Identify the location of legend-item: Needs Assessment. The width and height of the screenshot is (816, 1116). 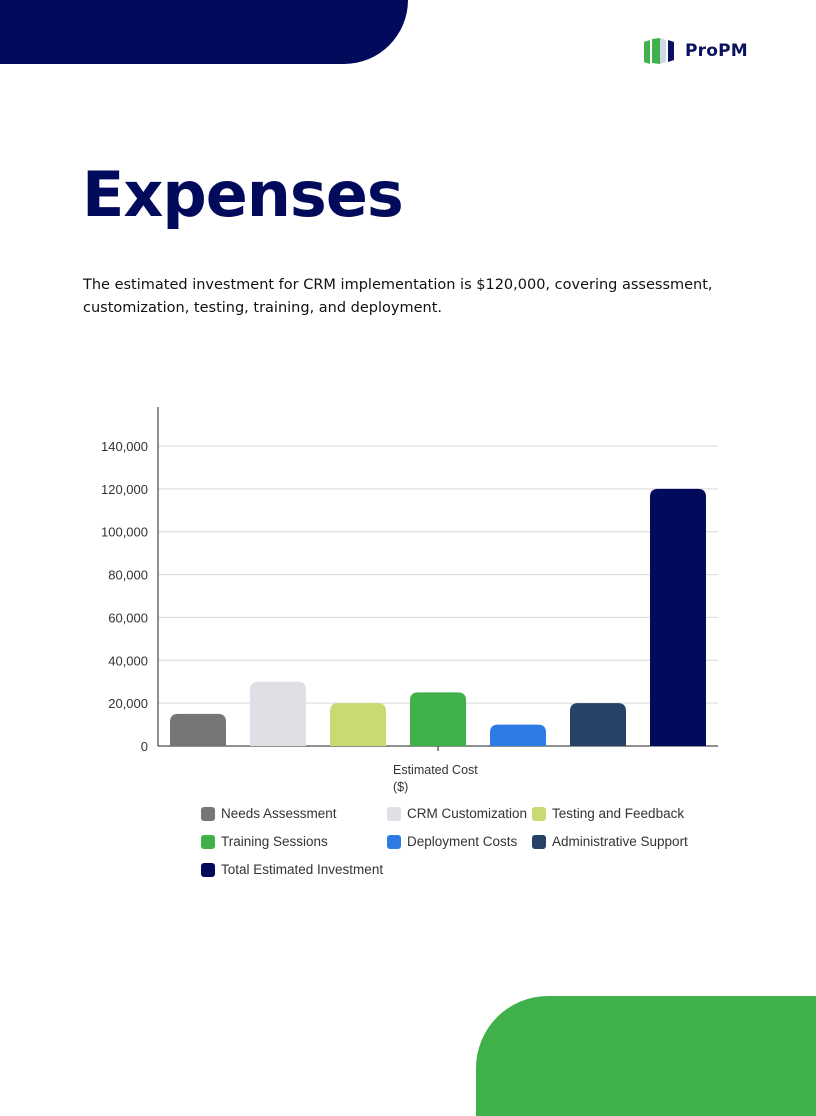
(269, 813).